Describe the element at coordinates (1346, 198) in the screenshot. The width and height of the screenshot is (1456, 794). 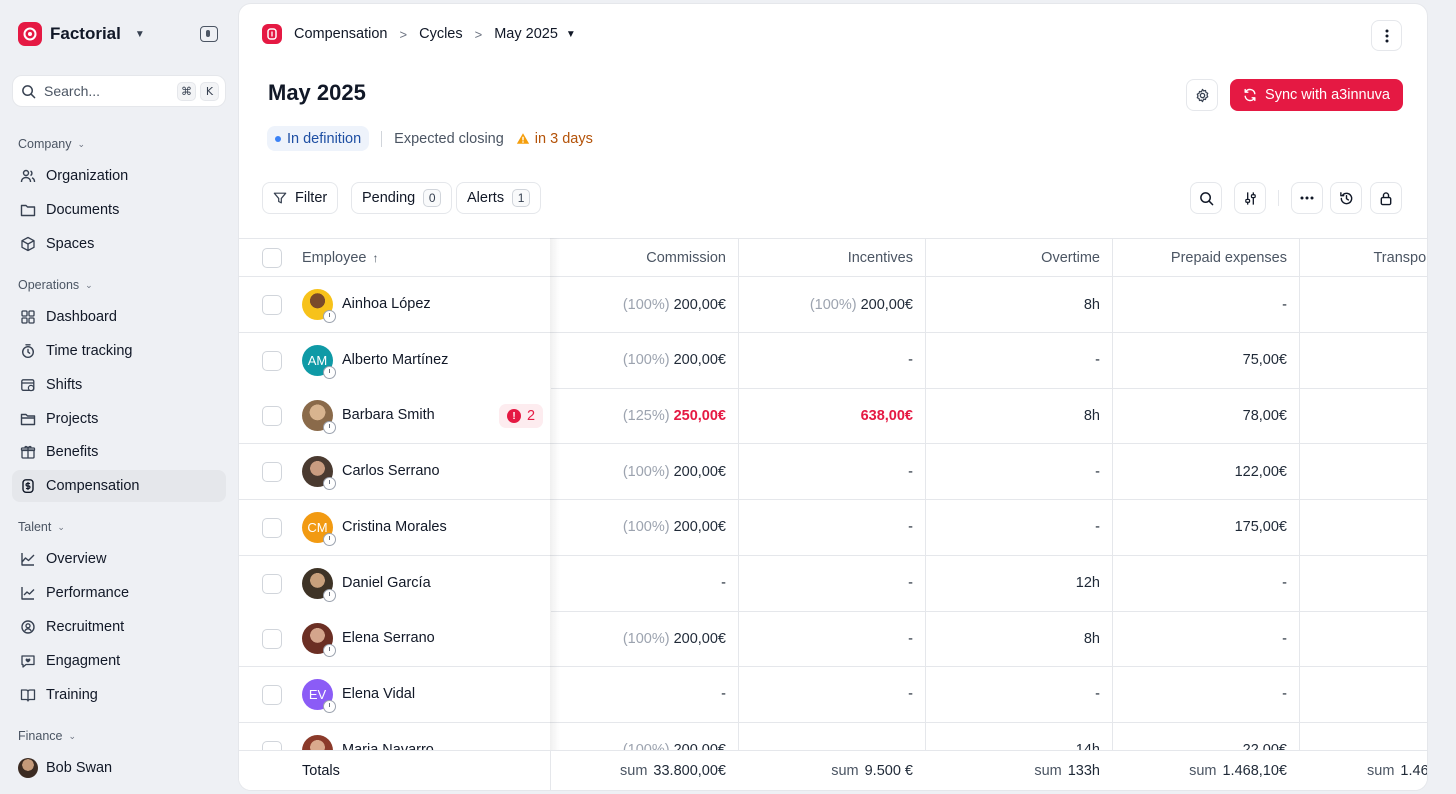
I see `history-button` at that location.